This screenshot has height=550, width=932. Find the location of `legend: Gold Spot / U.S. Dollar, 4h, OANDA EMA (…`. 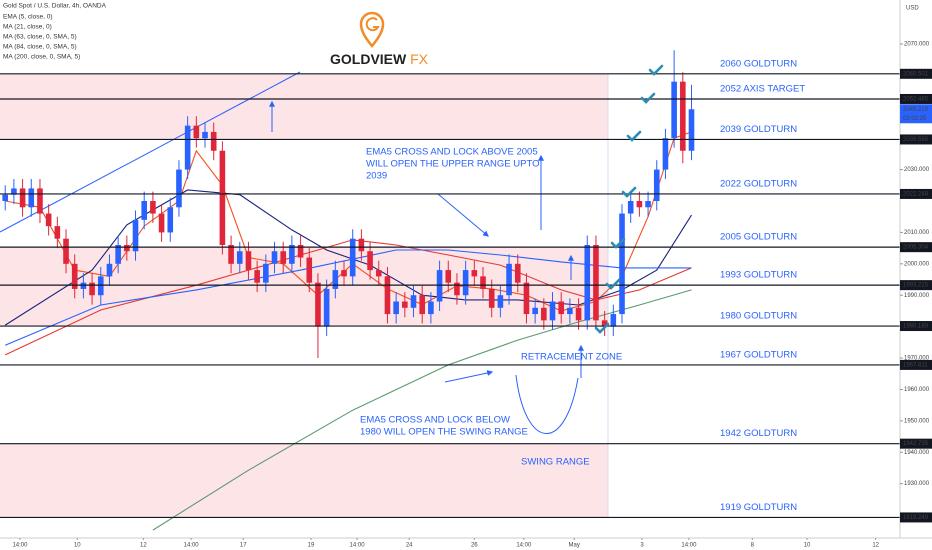

legend: Gold Spot / U.S. Dollar, 4h, OANDA EMA (… is located at coordinates (55, 32).